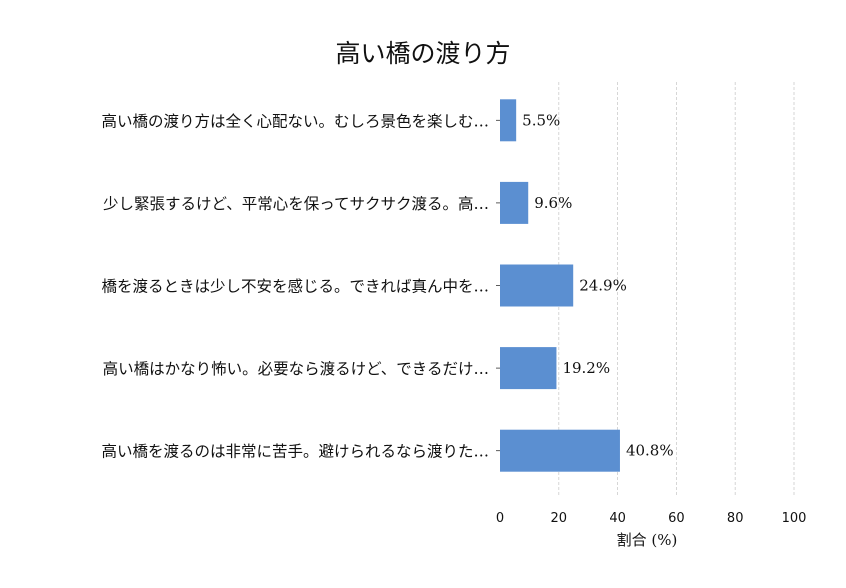 Image resolution: width=846 pixels, height=588 pixels. What do you see at coordinates (794, 518) in the screenshot?
I see `x-tick-label: 100` at bounding box center [794, 518].